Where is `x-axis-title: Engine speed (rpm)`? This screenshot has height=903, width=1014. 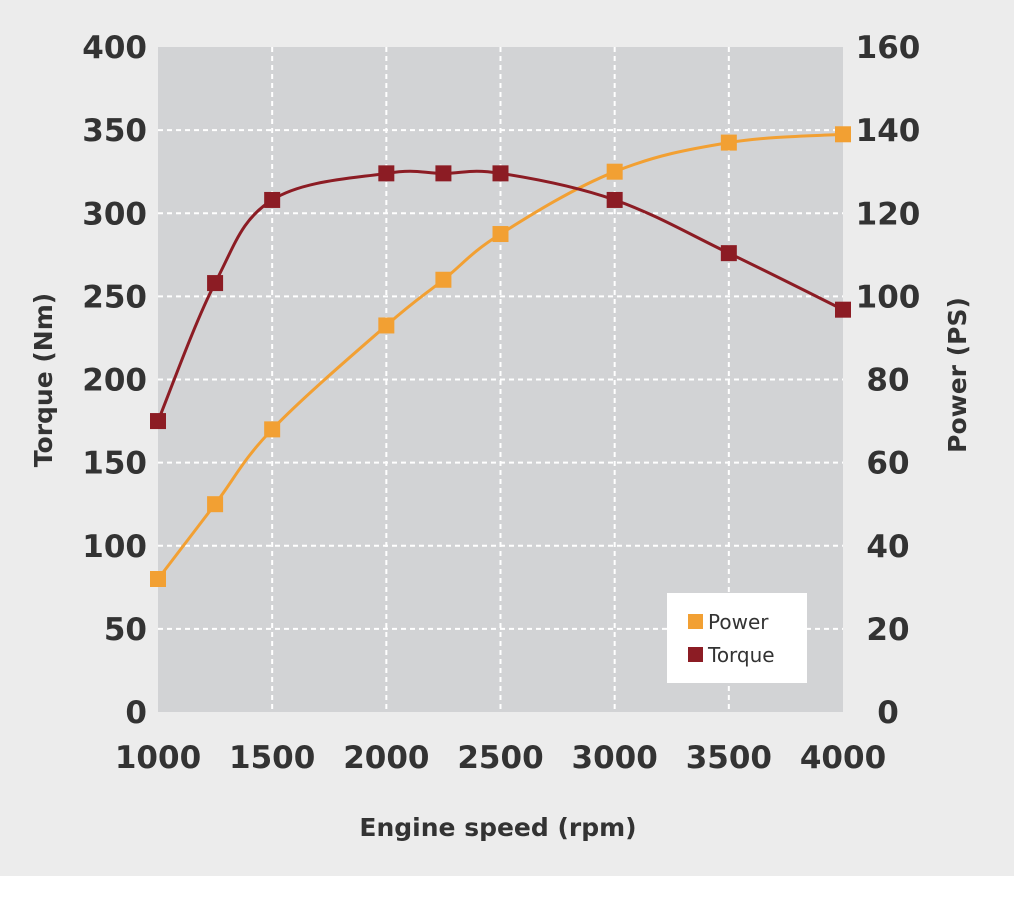 x-axis-title: Engine speed (rpm) is located at coordinates (497, 827).